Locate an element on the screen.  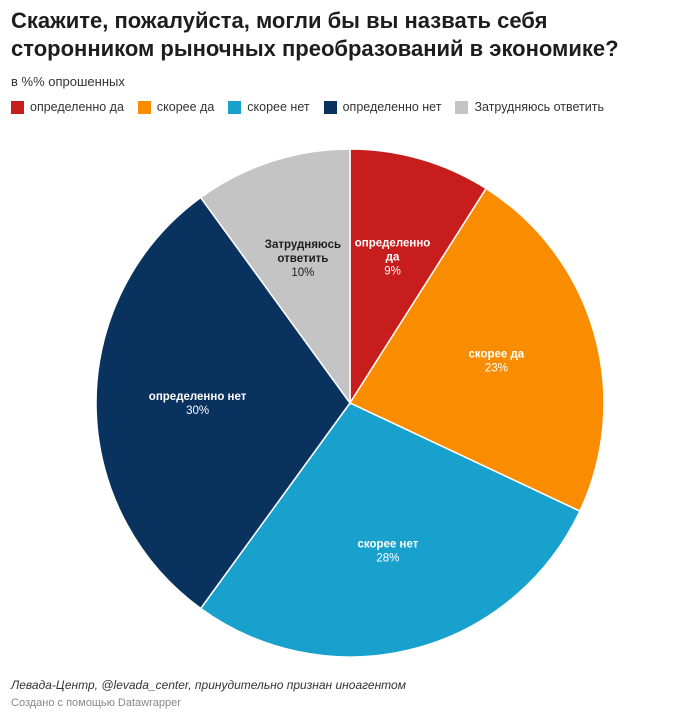
legend-item: определенно да is located at coordinates (67, 107).